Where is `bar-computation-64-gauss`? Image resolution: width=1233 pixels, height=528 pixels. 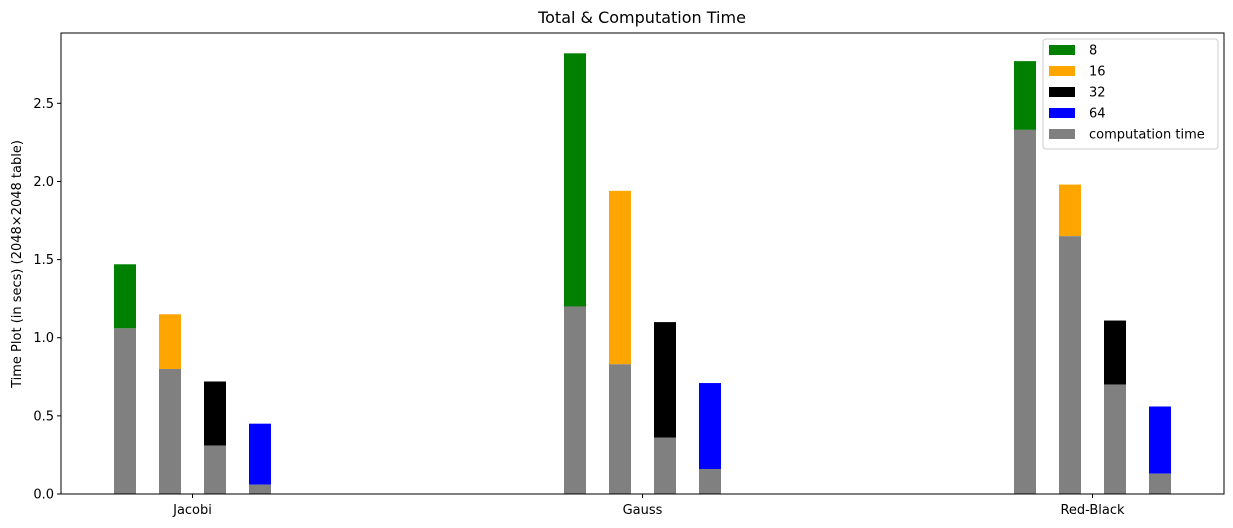 bar-computation-64-gauss is located at coordinates (710, 481).